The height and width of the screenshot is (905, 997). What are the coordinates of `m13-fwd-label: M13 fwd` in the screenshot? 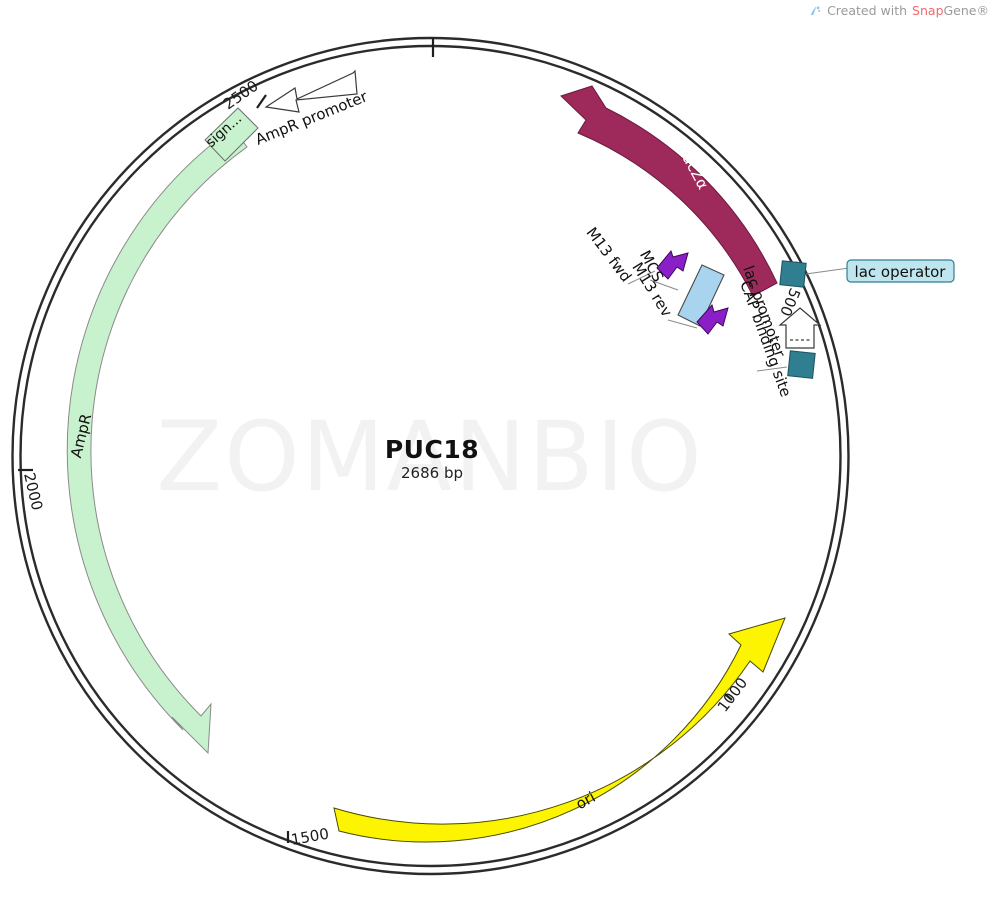 It's located at (609, 255).